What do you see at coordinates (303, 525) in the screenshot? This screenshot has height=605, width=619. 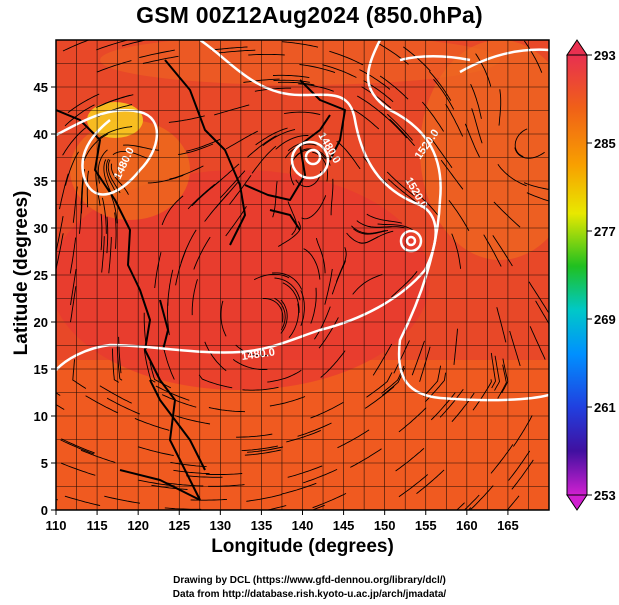 I see `x-tick-label: 140` at bounding box center [303, 525].